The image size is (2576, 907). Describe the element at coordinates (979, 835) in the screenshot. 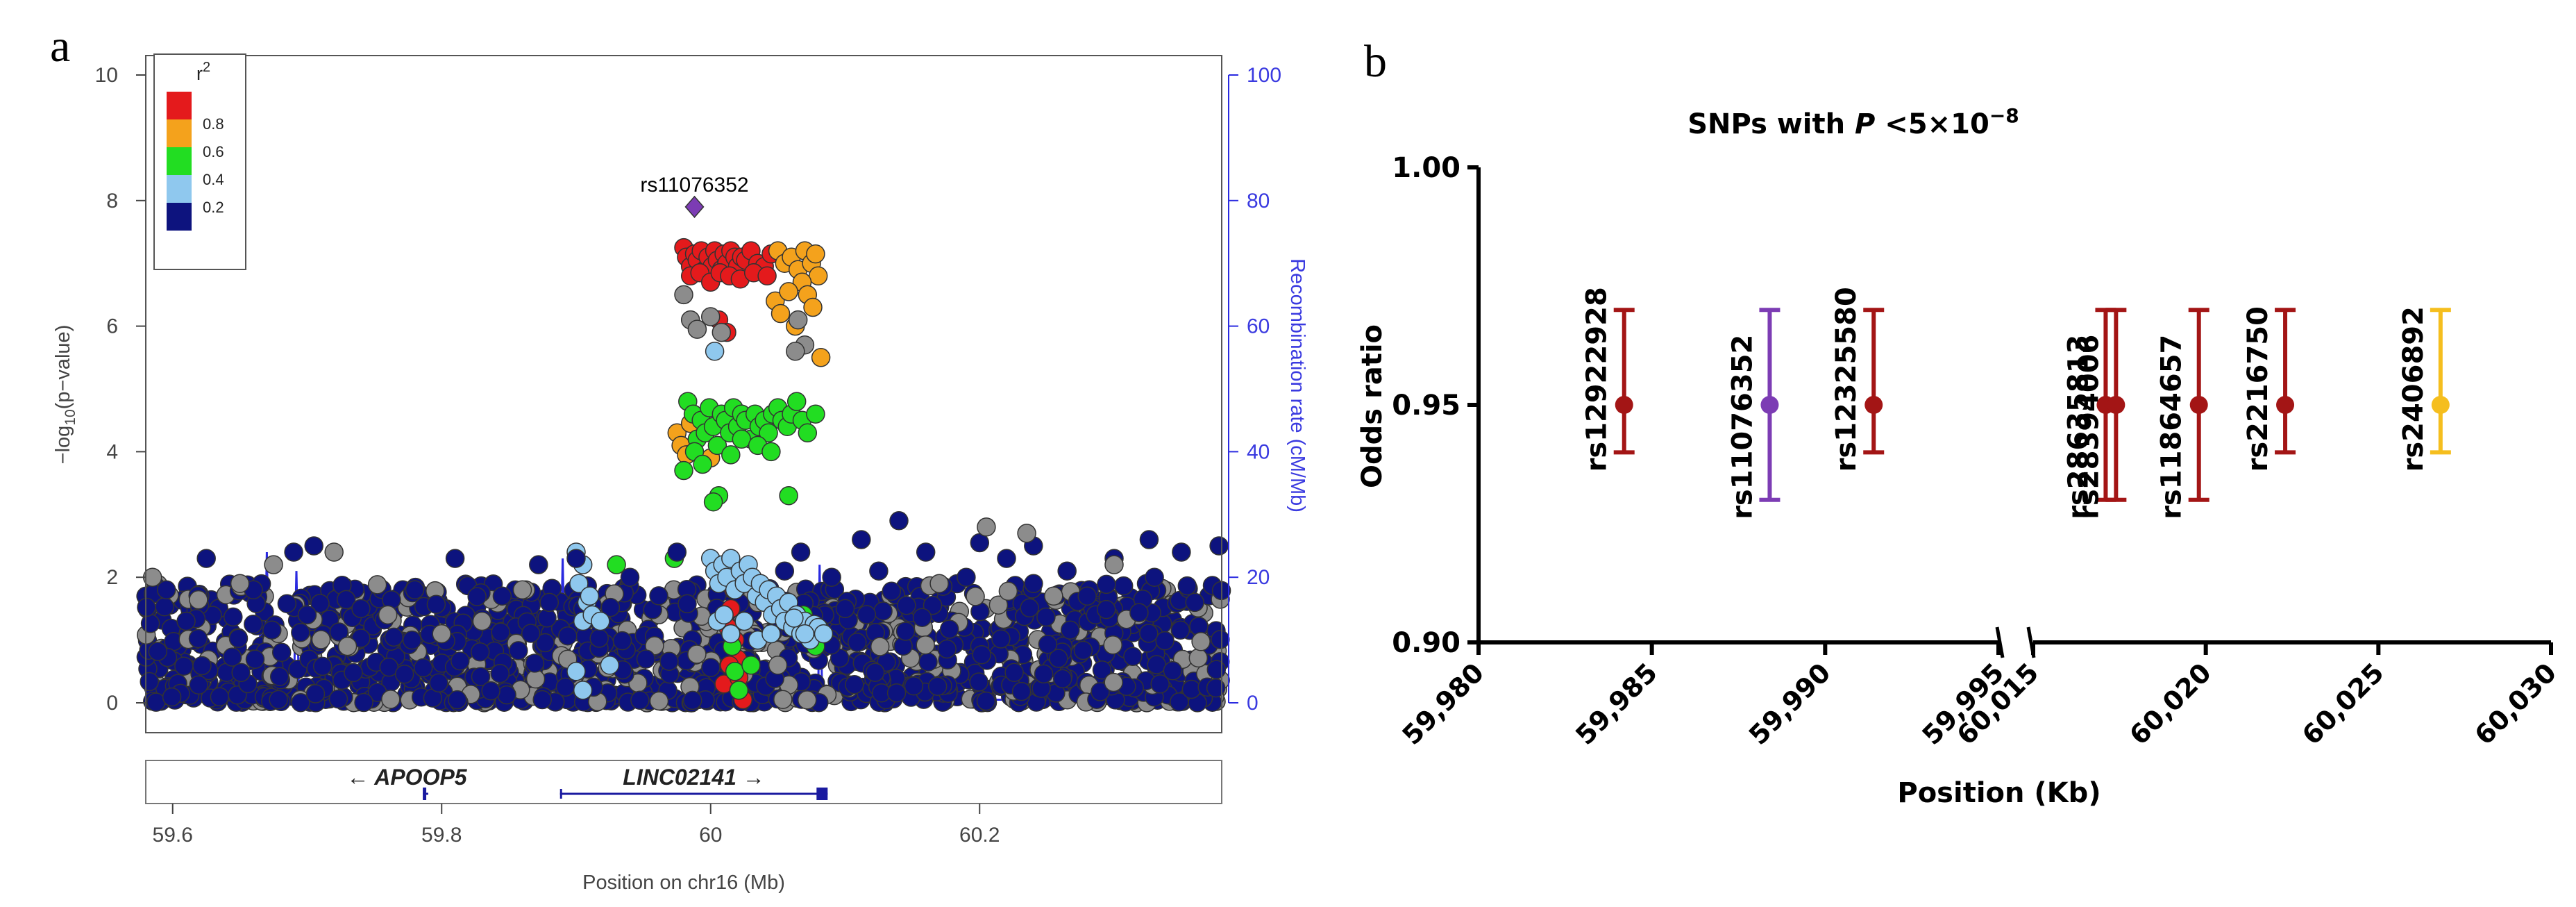

I see `x-tick-label: 60.2` at that location.